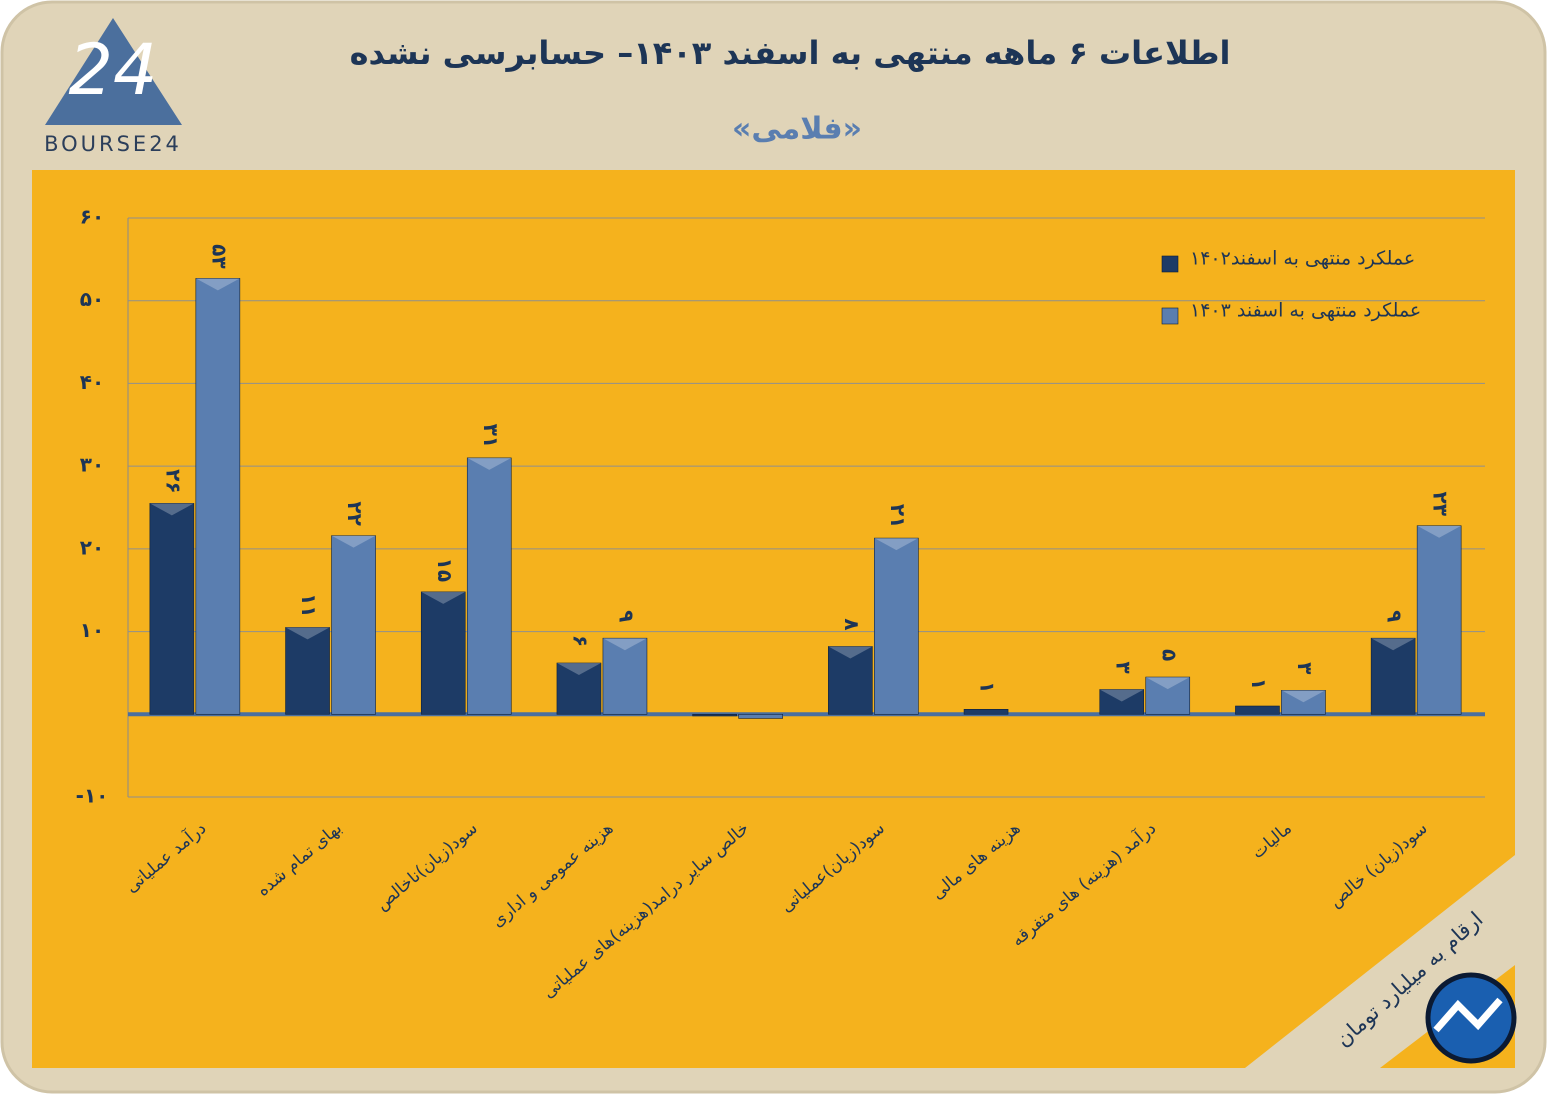 The image size is (1547, 1094). I want to click on y-tick-label: ۱۰, so click(92, 630).